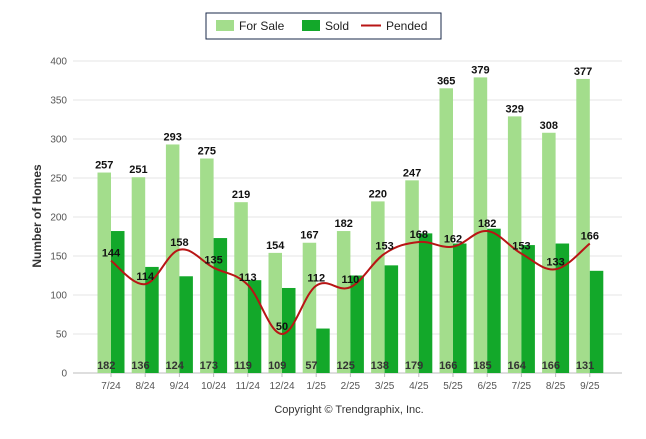  I want to click on label-for-sale-11/24: 219, so click(241, 195).